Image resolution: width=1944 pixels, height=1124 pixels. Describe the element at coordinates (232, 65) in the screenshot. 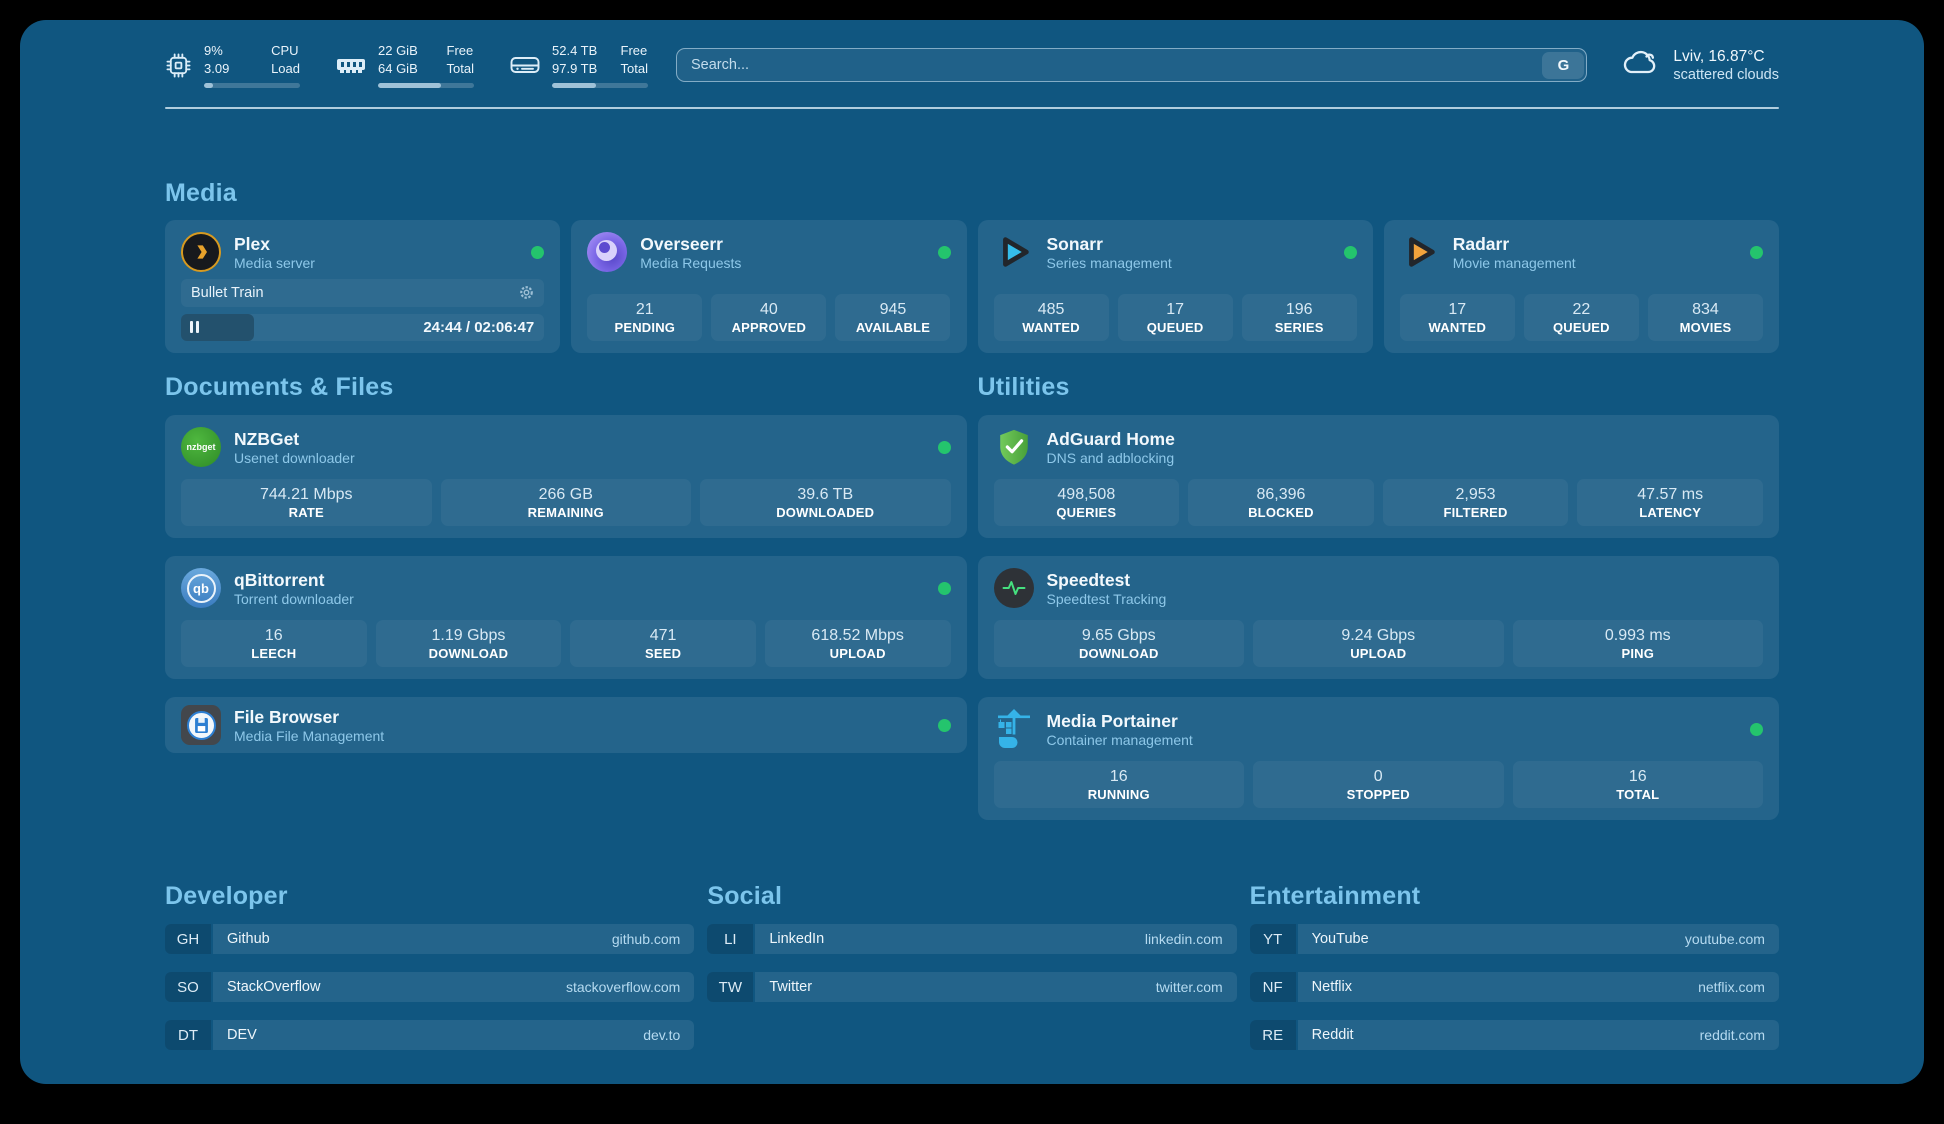

I see `cpu-metric: 9% 3.09 CPU Load` at that location.